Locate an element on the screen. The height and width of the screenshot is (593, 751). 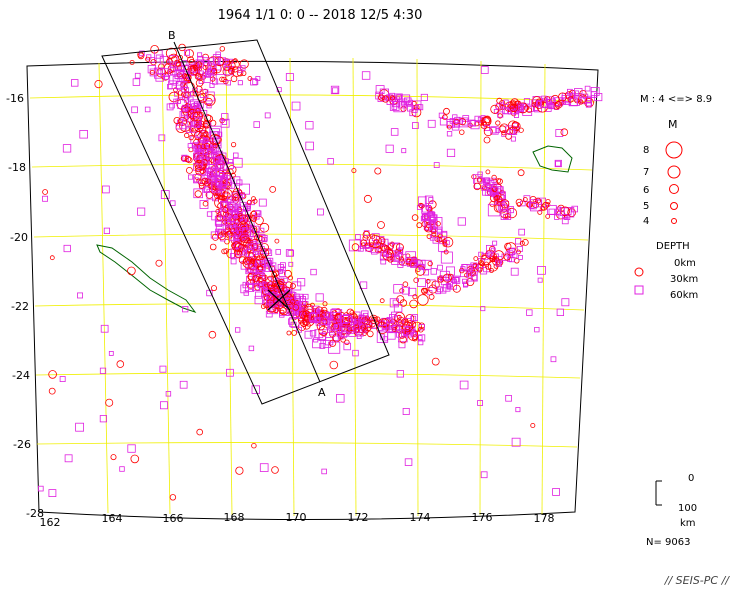
map-title: 1964 1/1 0: 0 -- 2018 12/5 4:30 is located at coordinates (320, 15).